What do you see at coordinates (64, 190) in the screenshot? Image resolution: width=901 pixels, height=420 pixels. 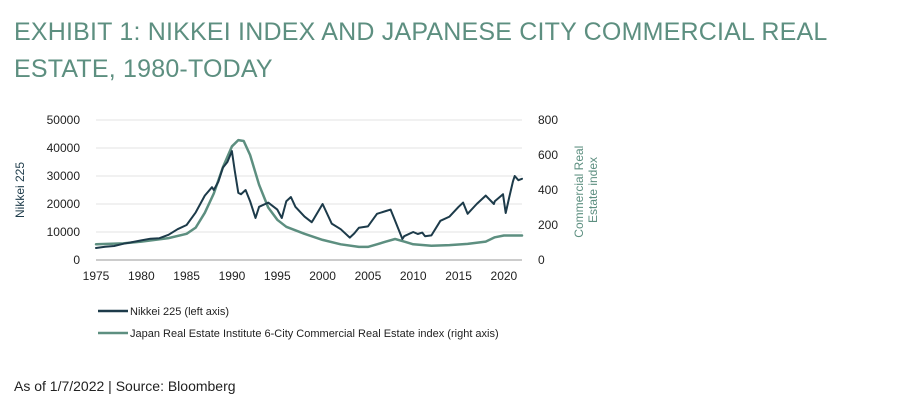 I see `left-axis-ticks: 0 10000 20000 30000 40000 50000` at bounding box center [64, 190].